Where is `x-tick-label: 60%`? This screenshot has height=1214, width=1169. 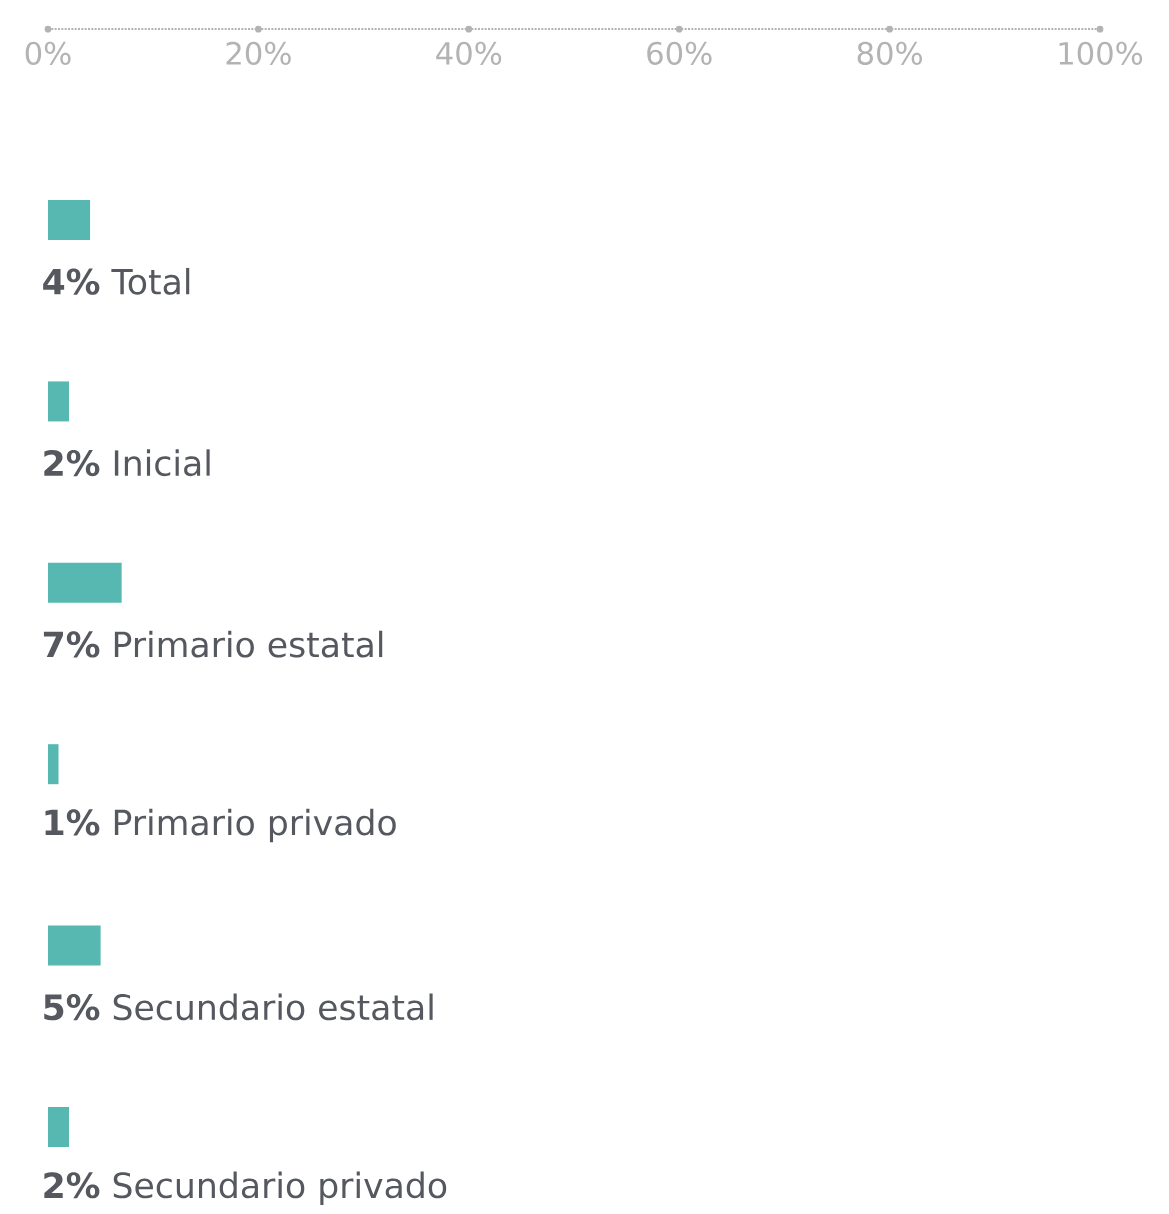 x-tick-label: 60% is located at coordinates (679, 53).